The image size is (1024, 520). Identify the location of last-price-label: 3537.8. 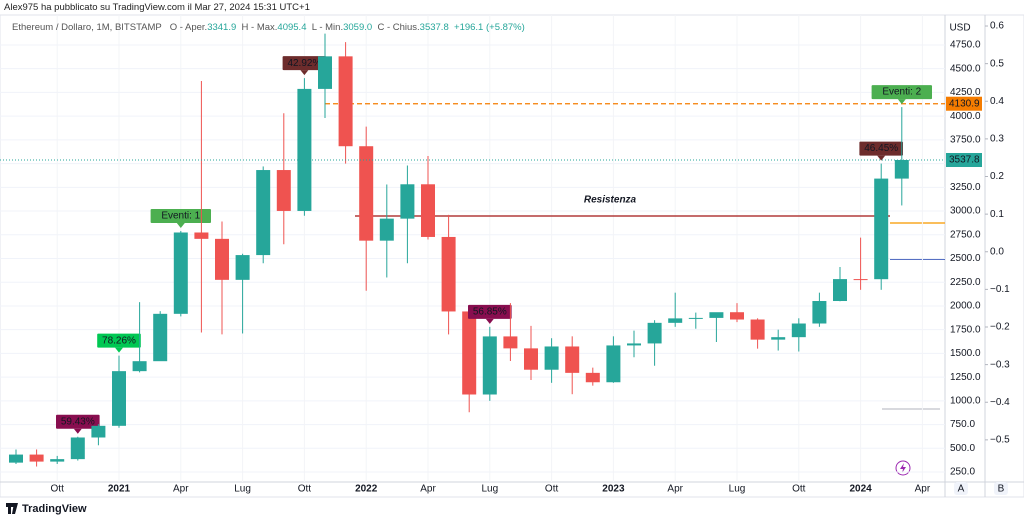
(964, 160).